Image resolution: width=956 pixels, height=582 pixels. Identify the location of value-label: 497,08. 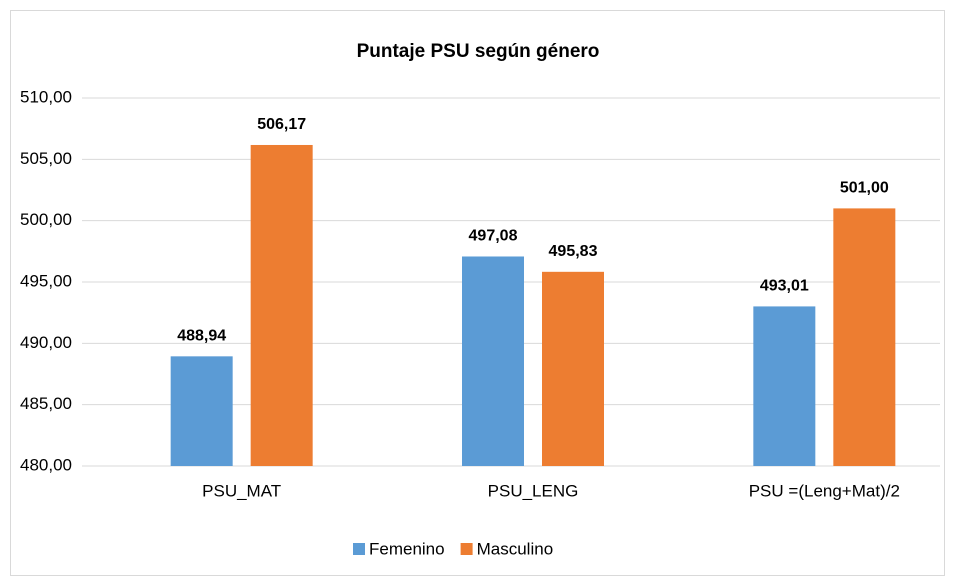
(493, 236).